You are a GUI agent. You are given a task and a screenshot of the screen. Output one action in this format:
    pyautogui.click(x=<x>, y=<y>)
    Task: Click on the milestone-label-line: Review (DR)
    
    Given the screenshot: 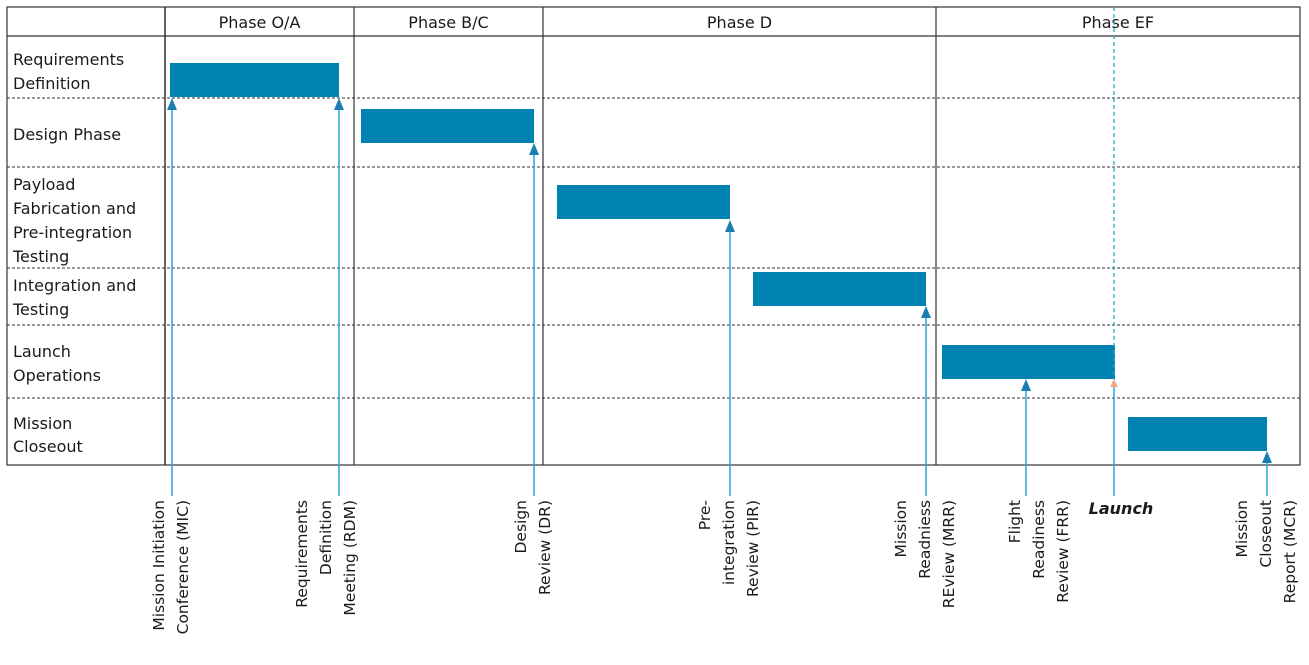 What is the action you would take?
    pyautogui.click(x=545, y=547)
    